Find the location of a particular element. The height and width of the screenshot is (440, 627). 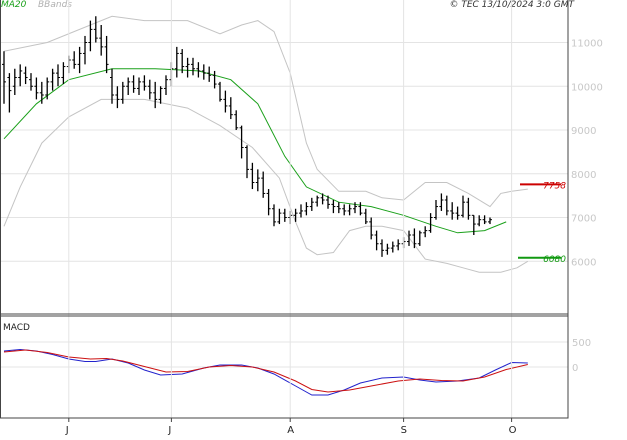

date-axis-label: A is located at coordinates (290, 430).